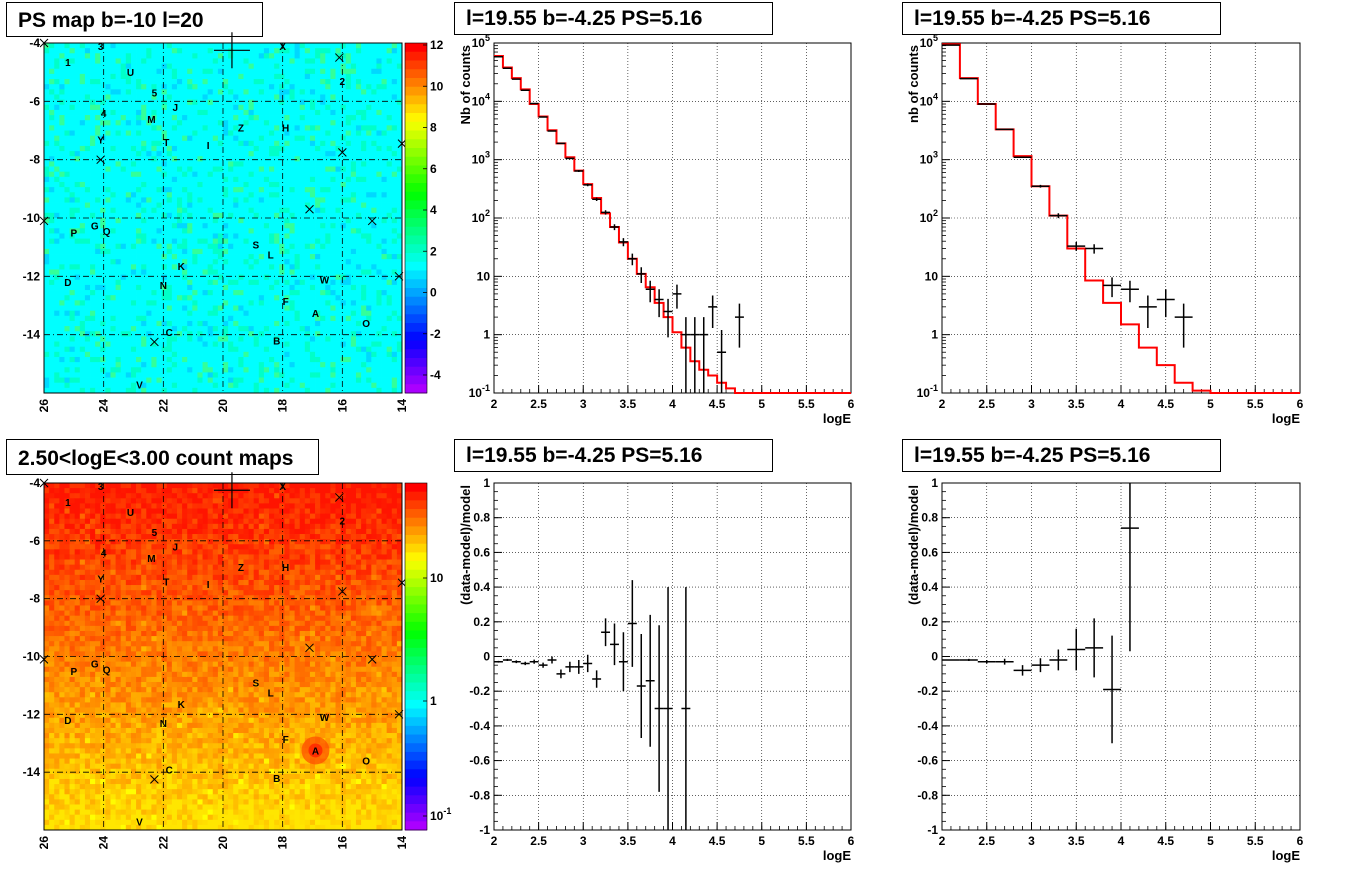 The height and width of the screenshot is (881, 1348). What do you see at coordinates (1032, 455) in the screenshot?
I see `panel-title: l=19.55 b=-4.25 PS=5.16` at bounding box center [1032, 455].